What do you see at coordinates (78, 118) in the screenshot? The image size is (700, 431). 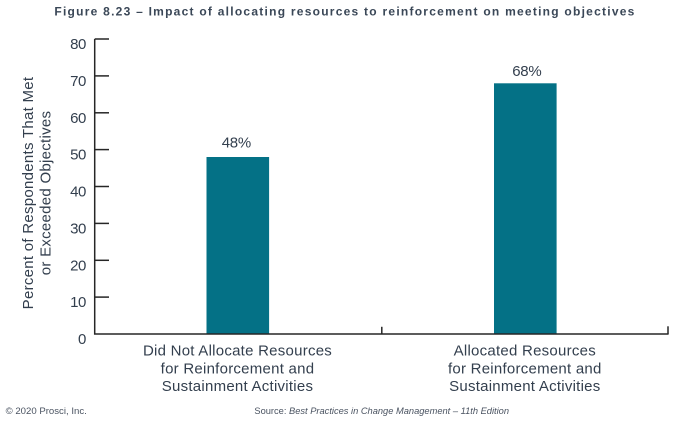 I see `svg-text: 60` at bounding box center [78, 118].